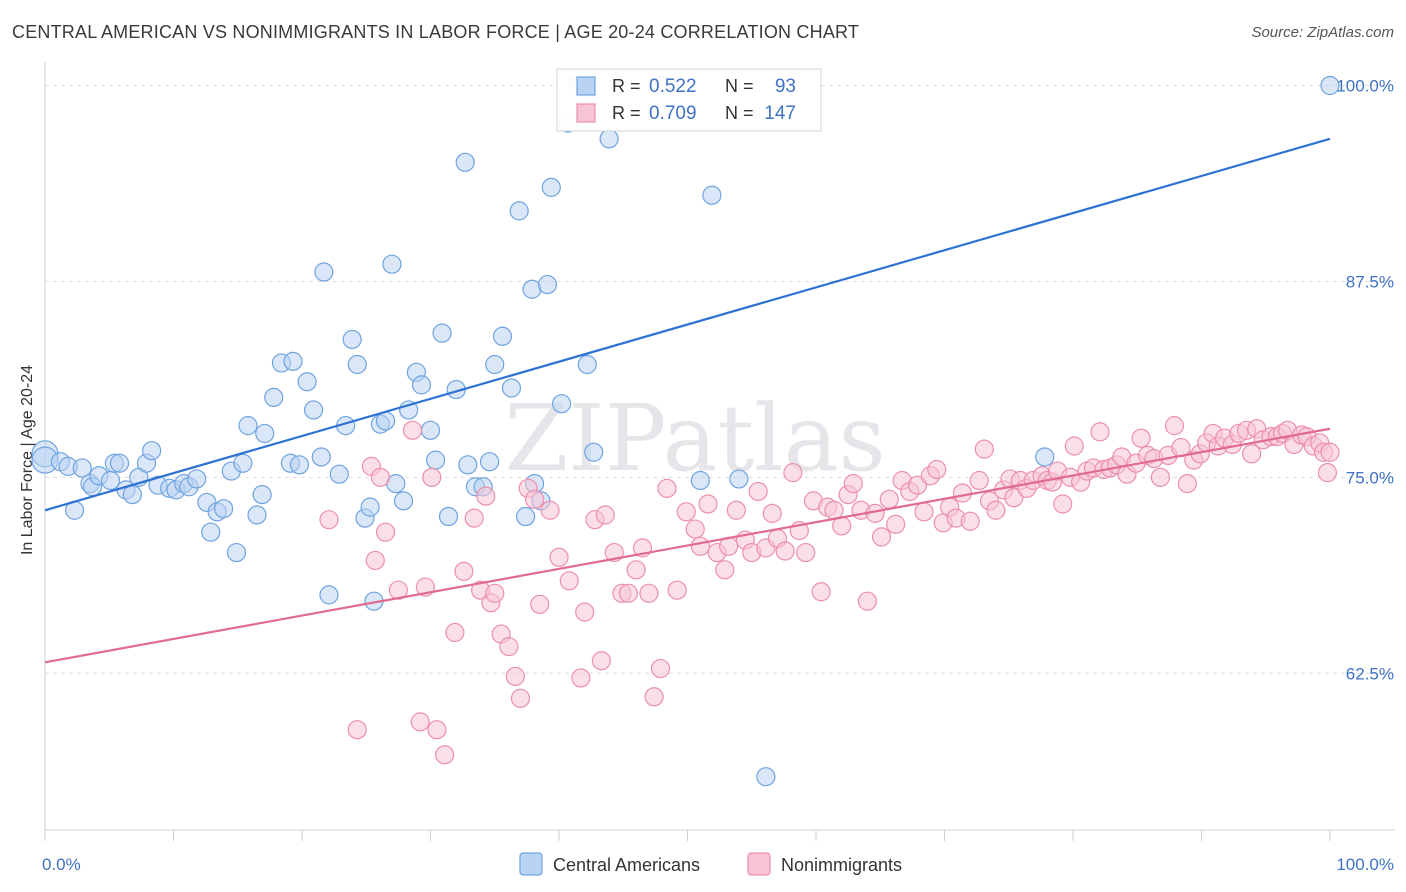 The image size is (1406, 892). I want to click on legend-frame, so click(689, 100).